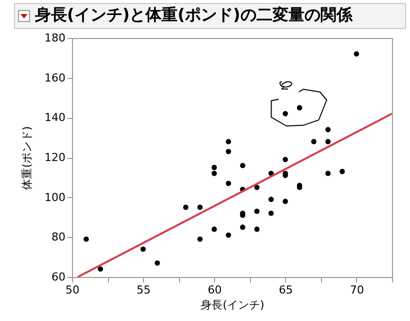 This screenshot has width=410, height=321. I want to click on y-axis-title: 体重(ポンド), so click(27, 158).